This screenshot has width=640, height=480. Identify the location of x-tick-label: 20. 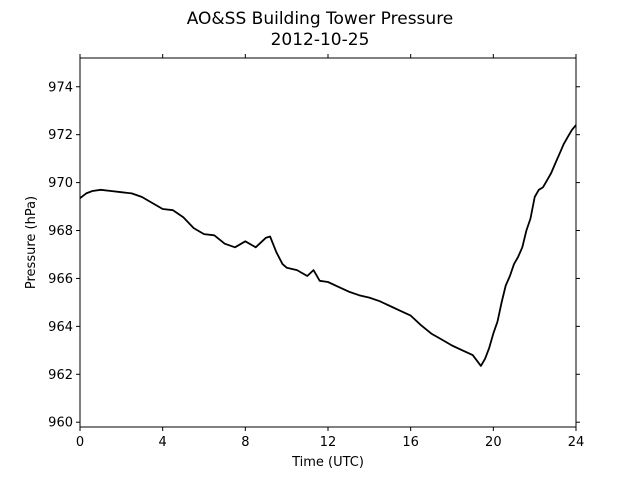
(493, 442).